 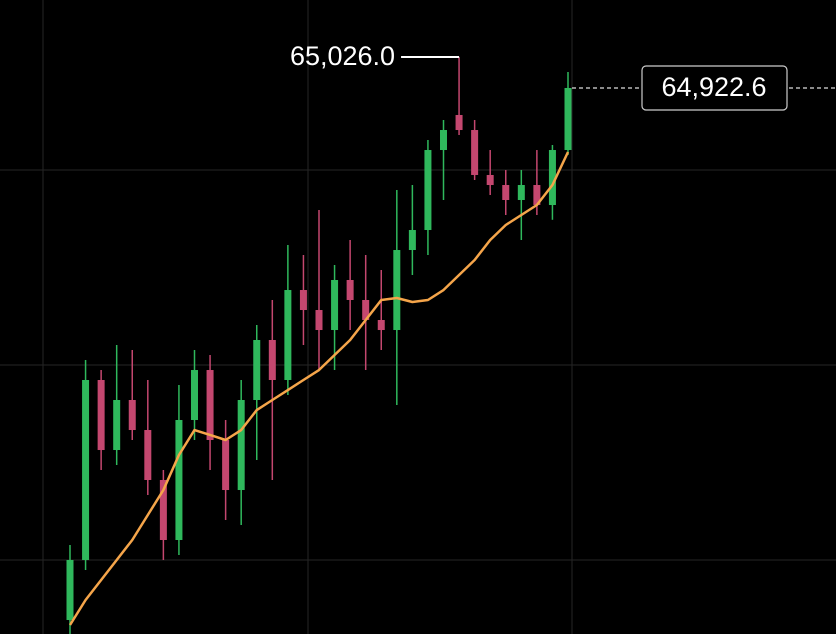 I want to click on last-price-box, so click(x=714, y=88).